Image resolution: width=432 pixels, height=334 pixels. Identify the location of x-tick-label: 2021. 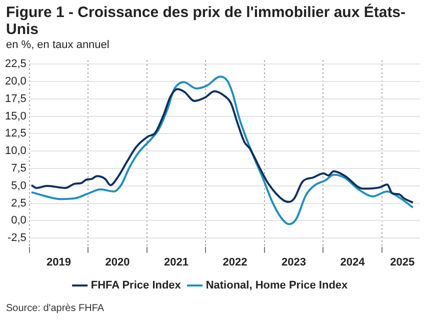
(176, 262).